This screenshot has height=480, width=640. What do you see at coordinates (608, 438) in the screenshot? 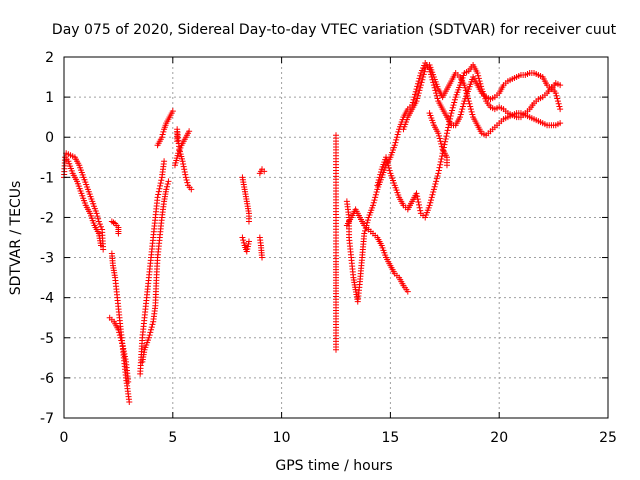
I see `x-tick-label: 25` at bounding box center [608, 438].